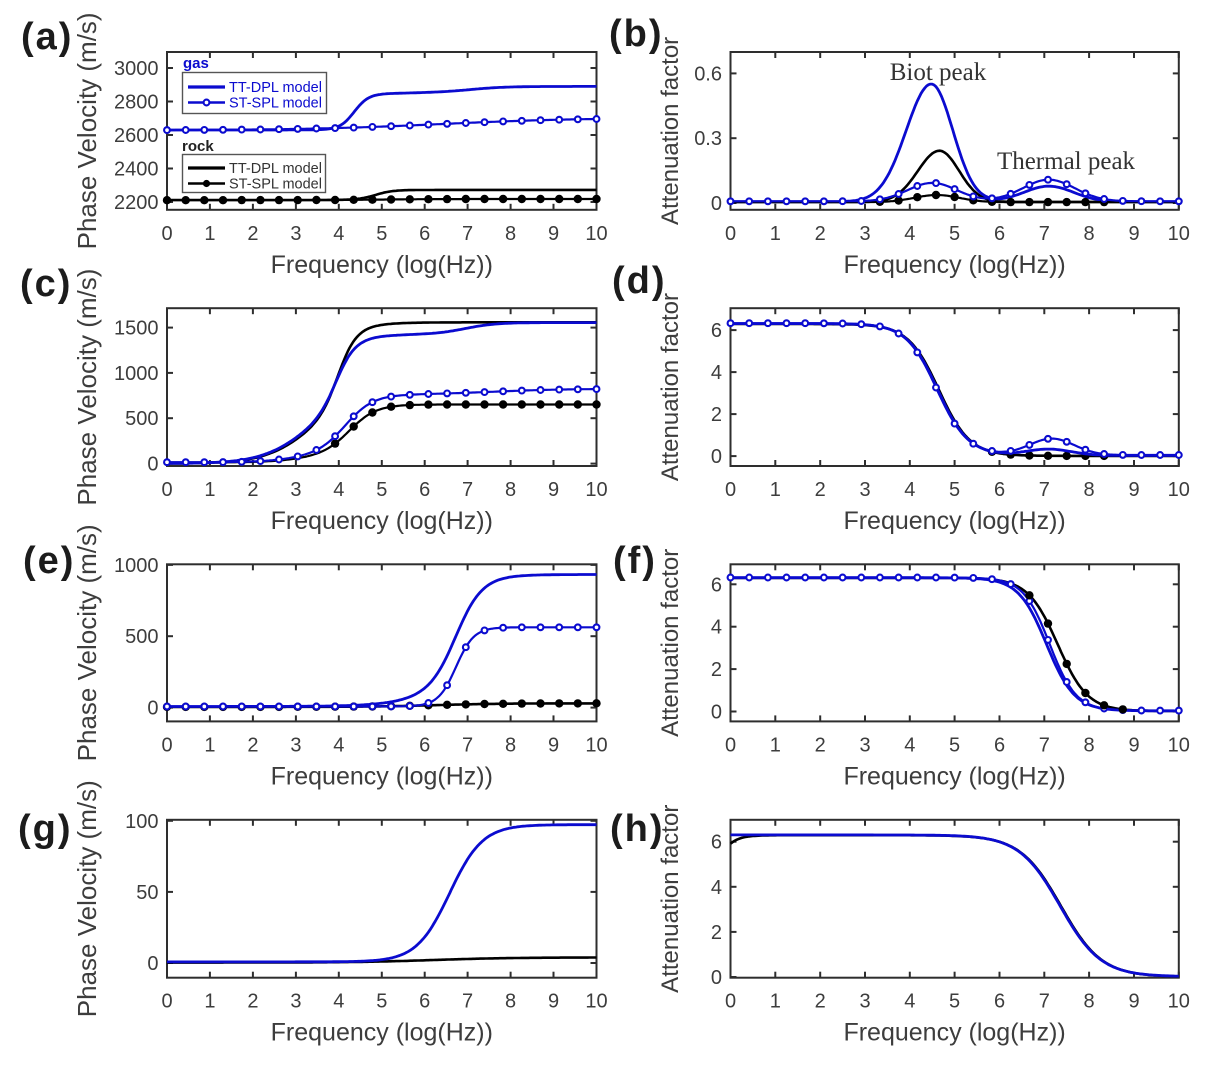  I want to click on svg-text: ST-SPL model, so click(275, 104).